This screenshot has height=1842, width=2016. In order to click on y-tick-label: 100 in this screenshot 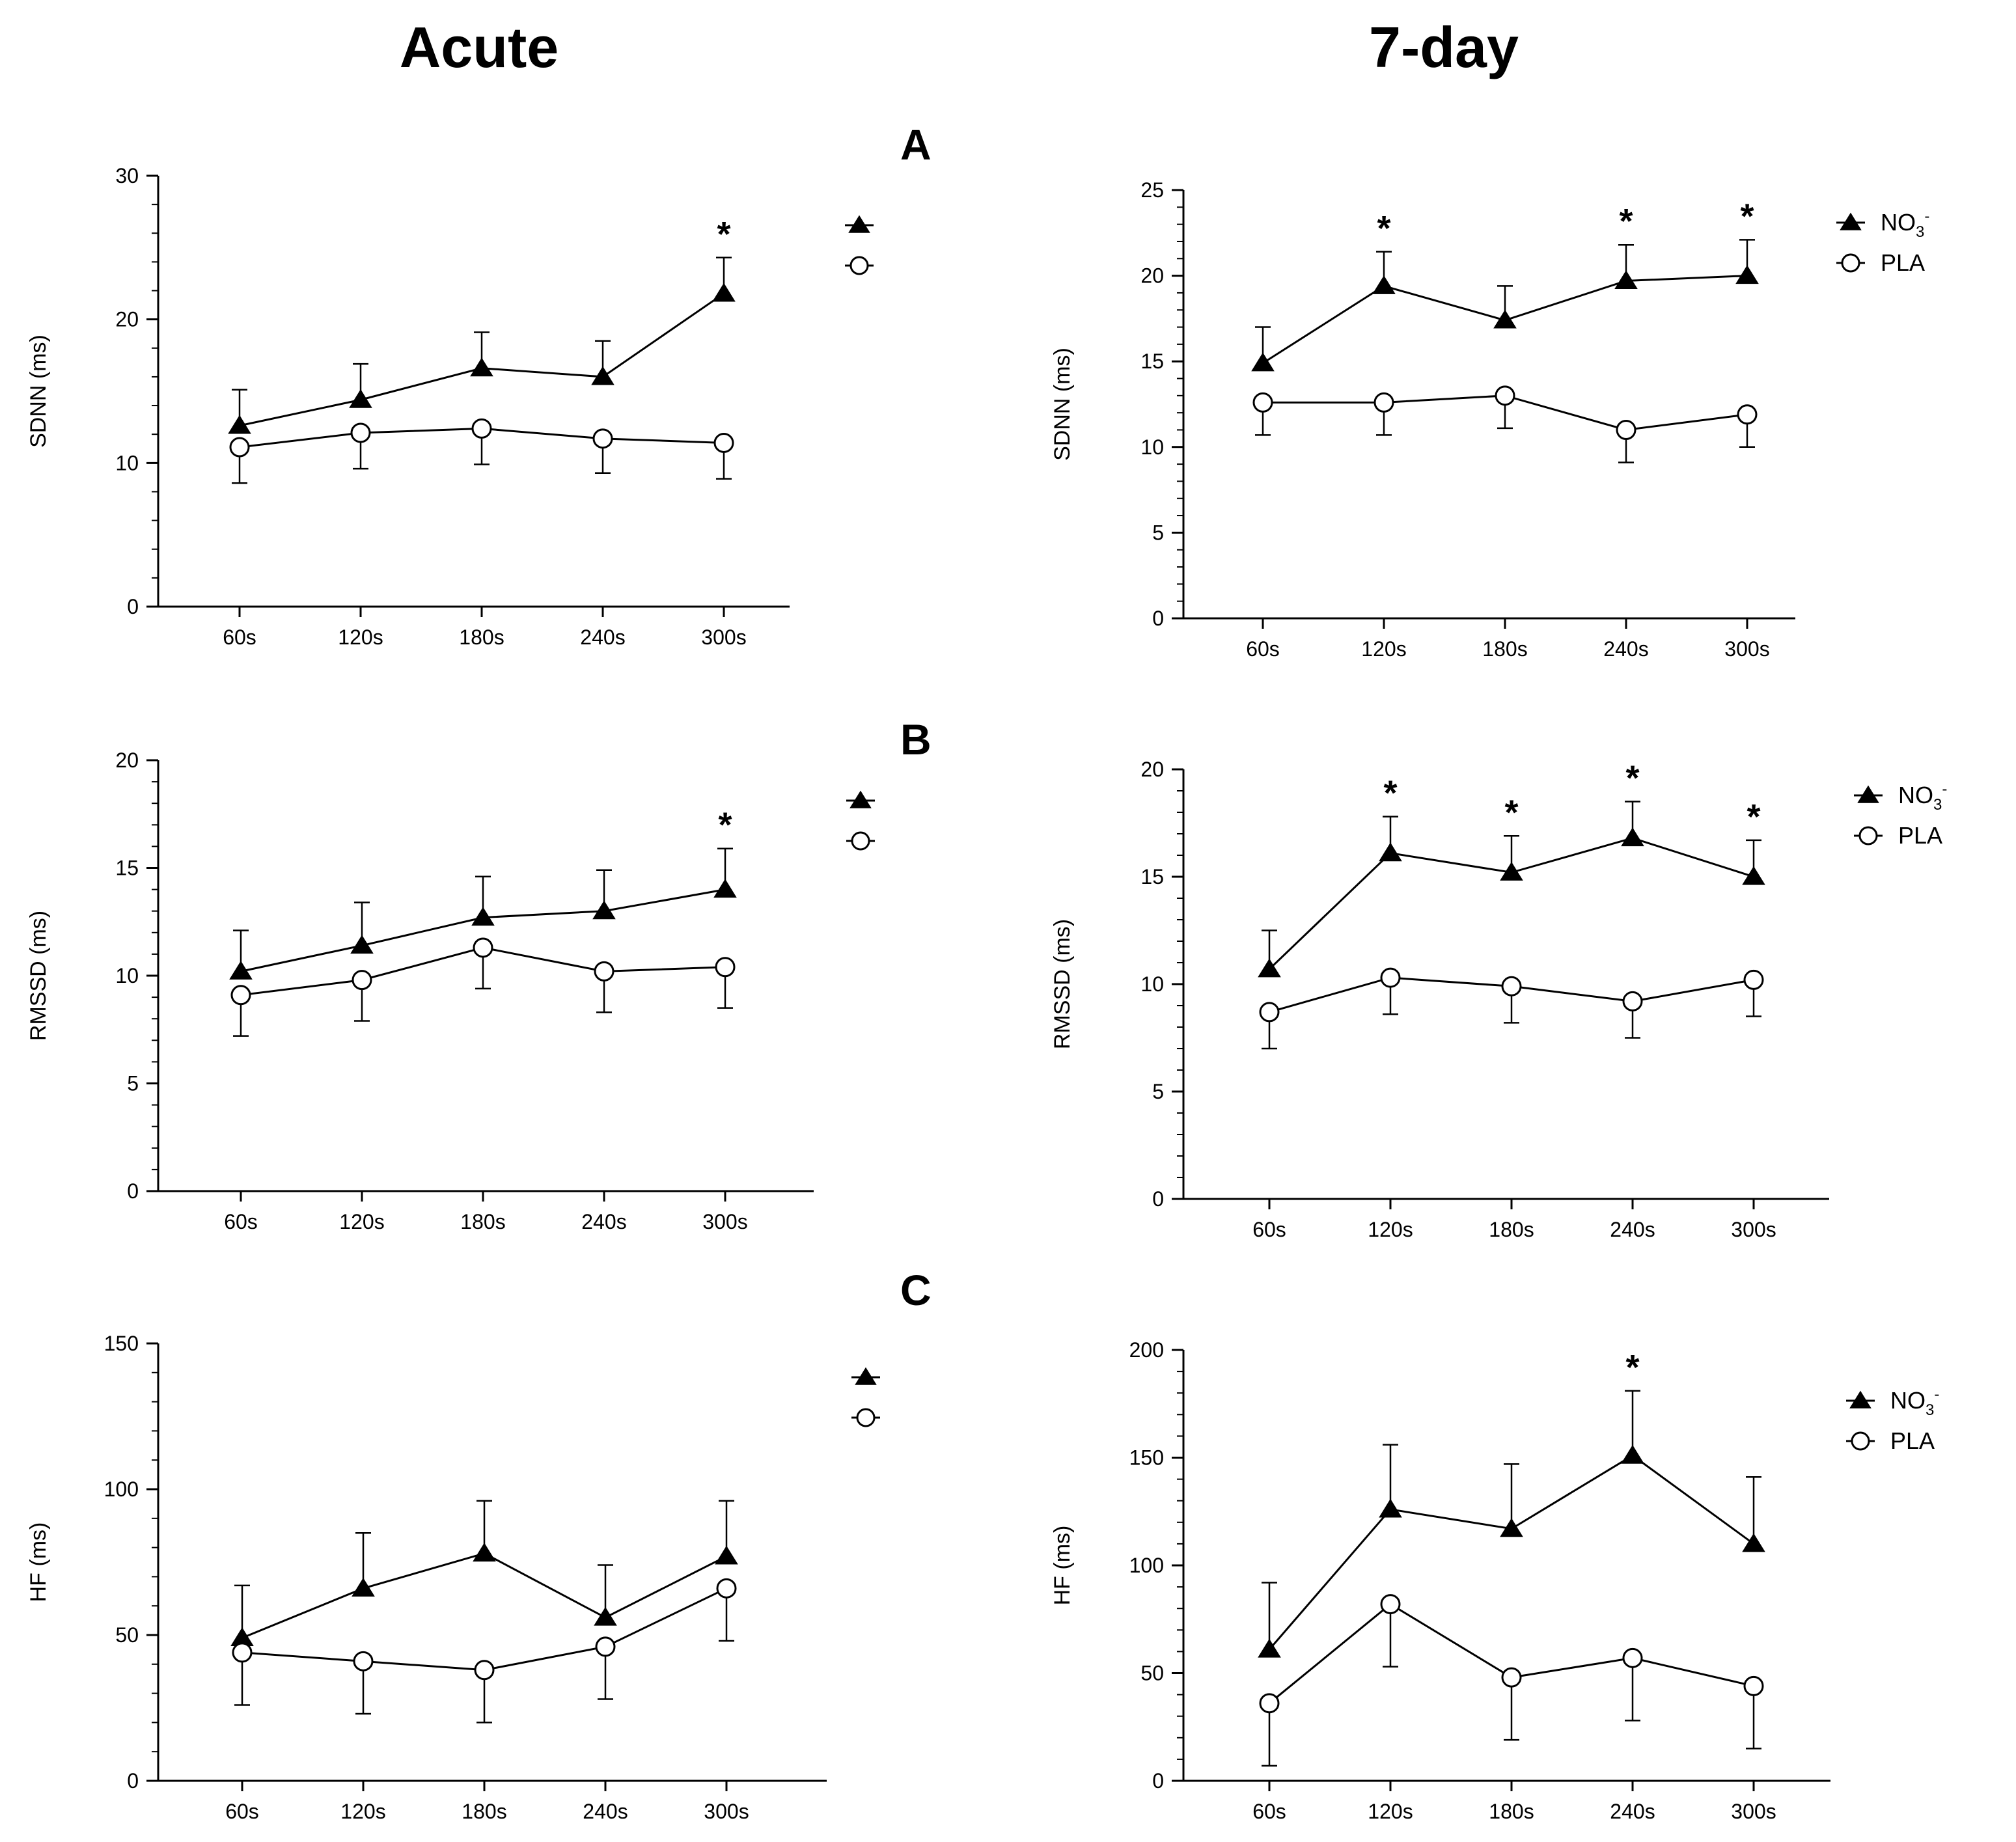, I will do `click(1146, 1565)`.